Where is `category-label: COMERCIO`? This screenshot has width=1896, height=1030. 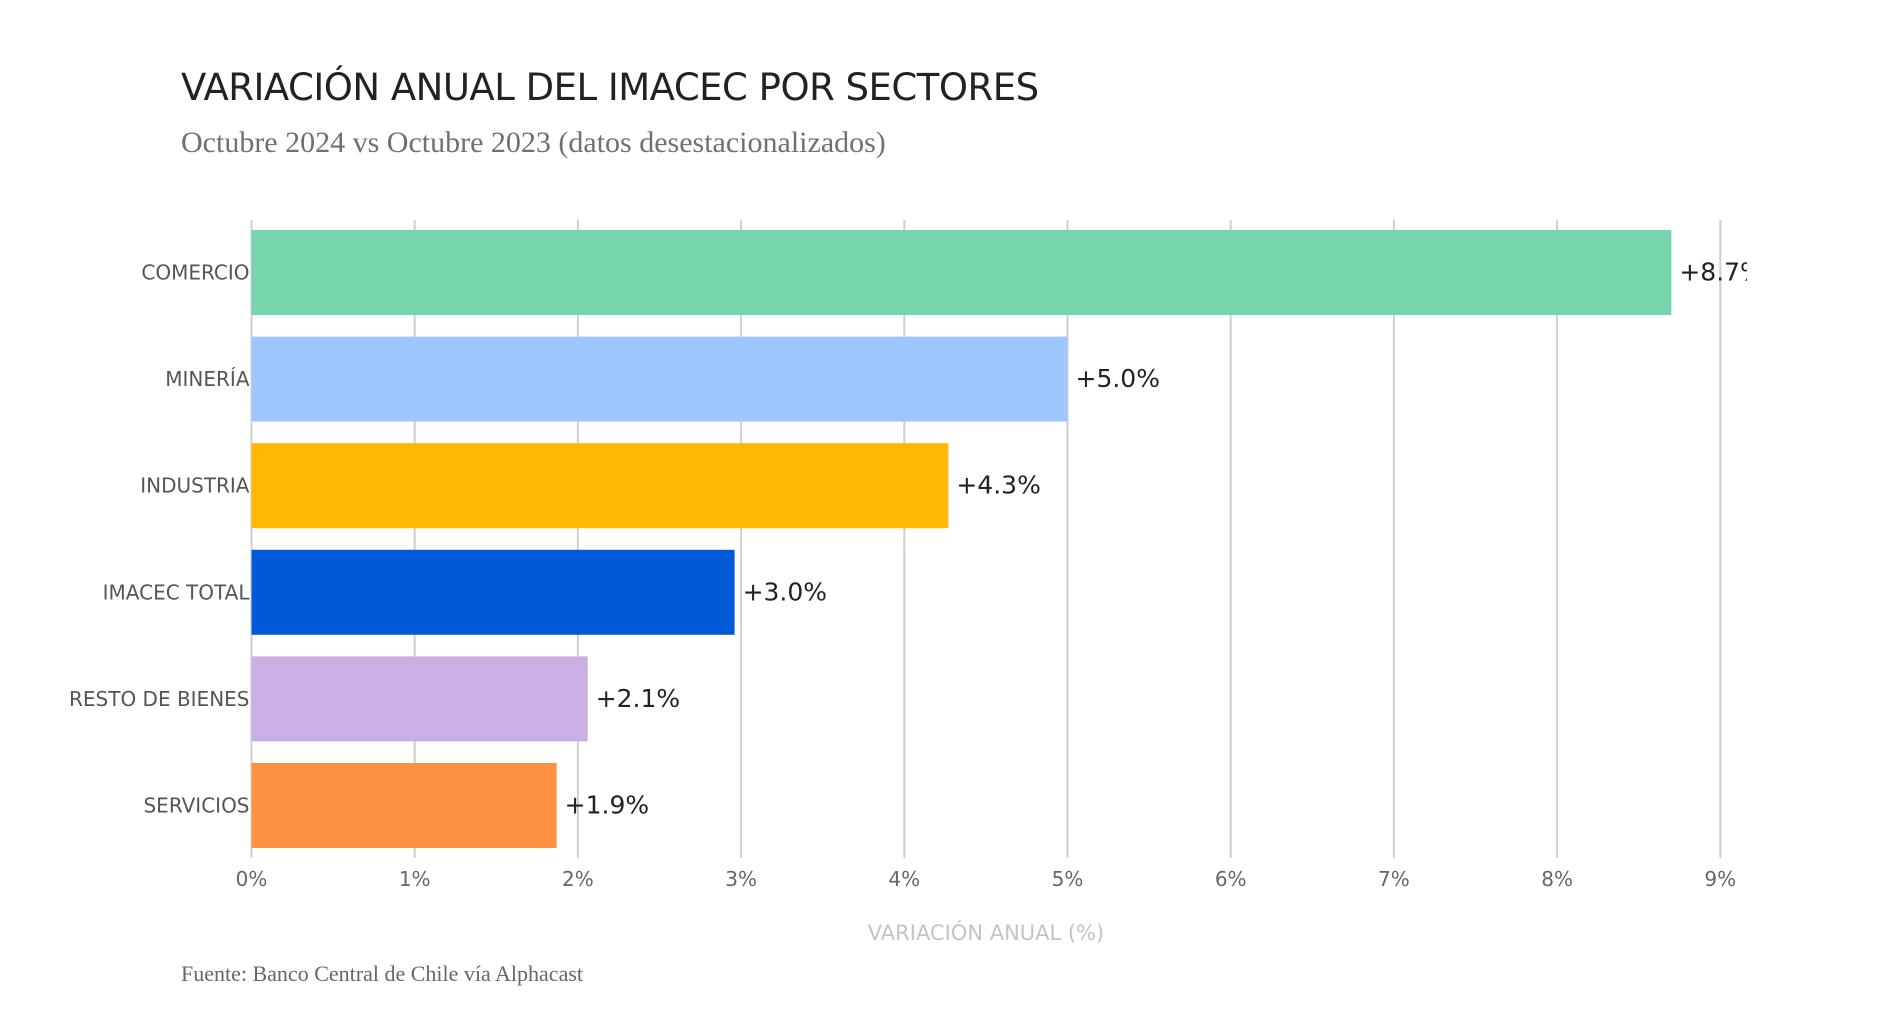 category-label: COMERCIO is located at coordinates (195, 273).